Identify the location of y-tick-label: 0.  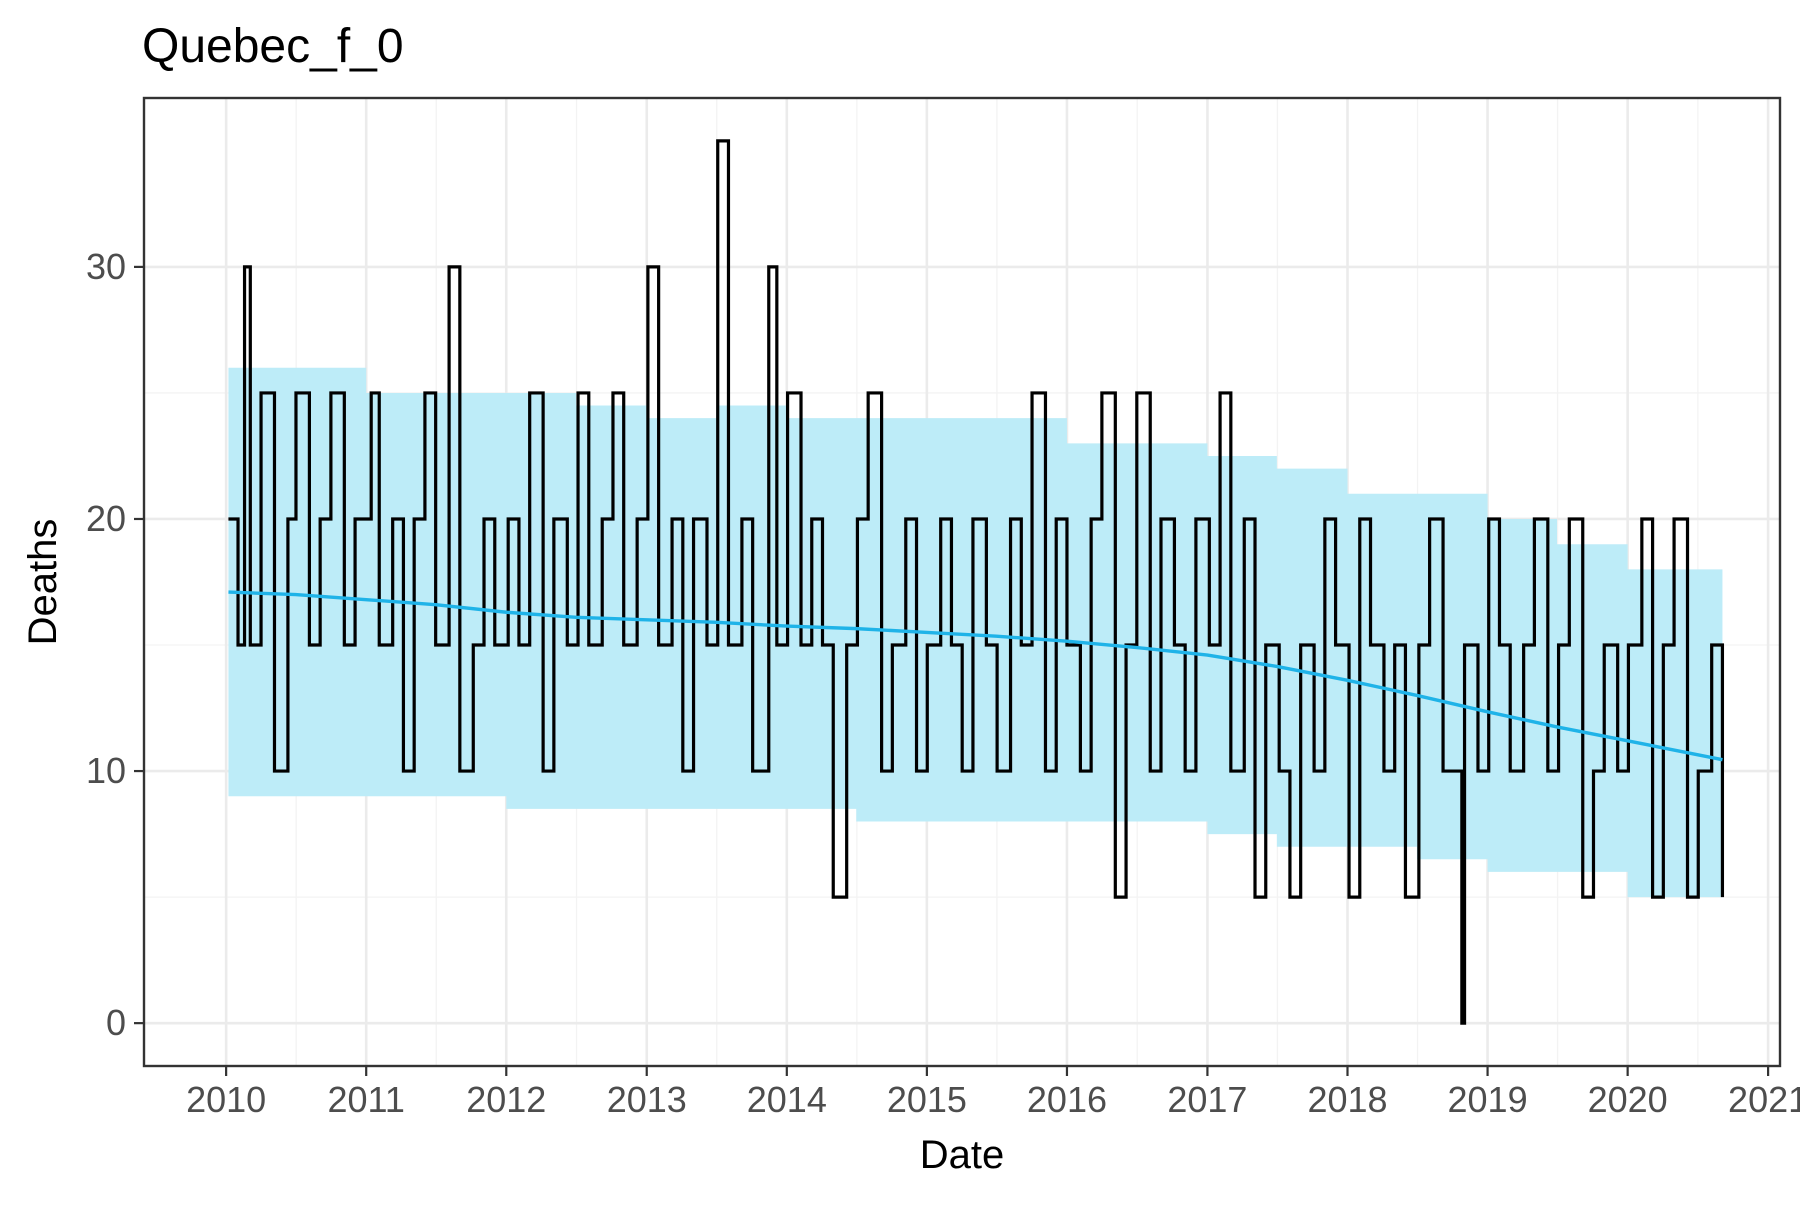
(116, 1022).